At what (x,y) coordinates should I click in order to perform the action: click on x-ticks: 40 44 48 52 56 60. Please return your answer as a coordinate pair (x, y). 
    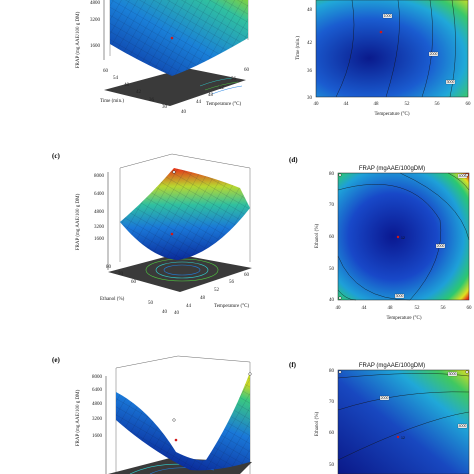
    Looking at the image, I should click on (393, 104).